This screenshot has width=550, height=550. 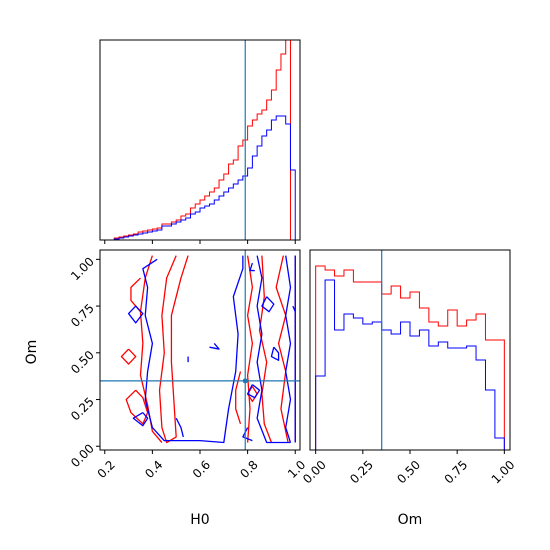 I want to click on om-histogram-x-tick-label-0: 0.00, so click(x=314, y=472).